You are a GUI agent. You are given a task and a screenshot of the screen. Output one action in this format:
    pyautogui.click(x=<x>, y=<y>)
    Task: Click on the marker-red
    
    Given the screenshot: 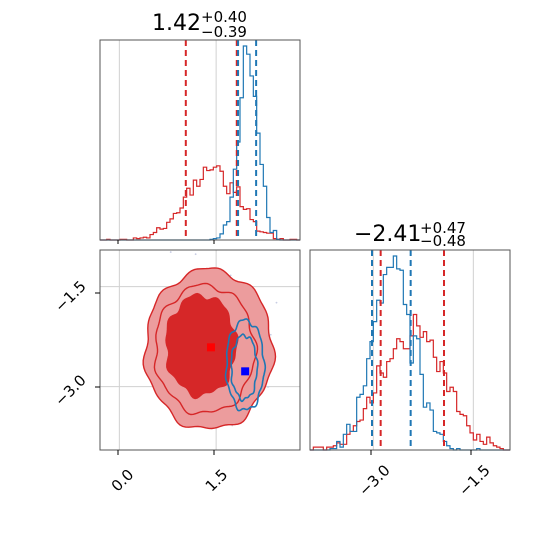 What is the action you would take?
    pyautogui.click(x=210, y=347)
    